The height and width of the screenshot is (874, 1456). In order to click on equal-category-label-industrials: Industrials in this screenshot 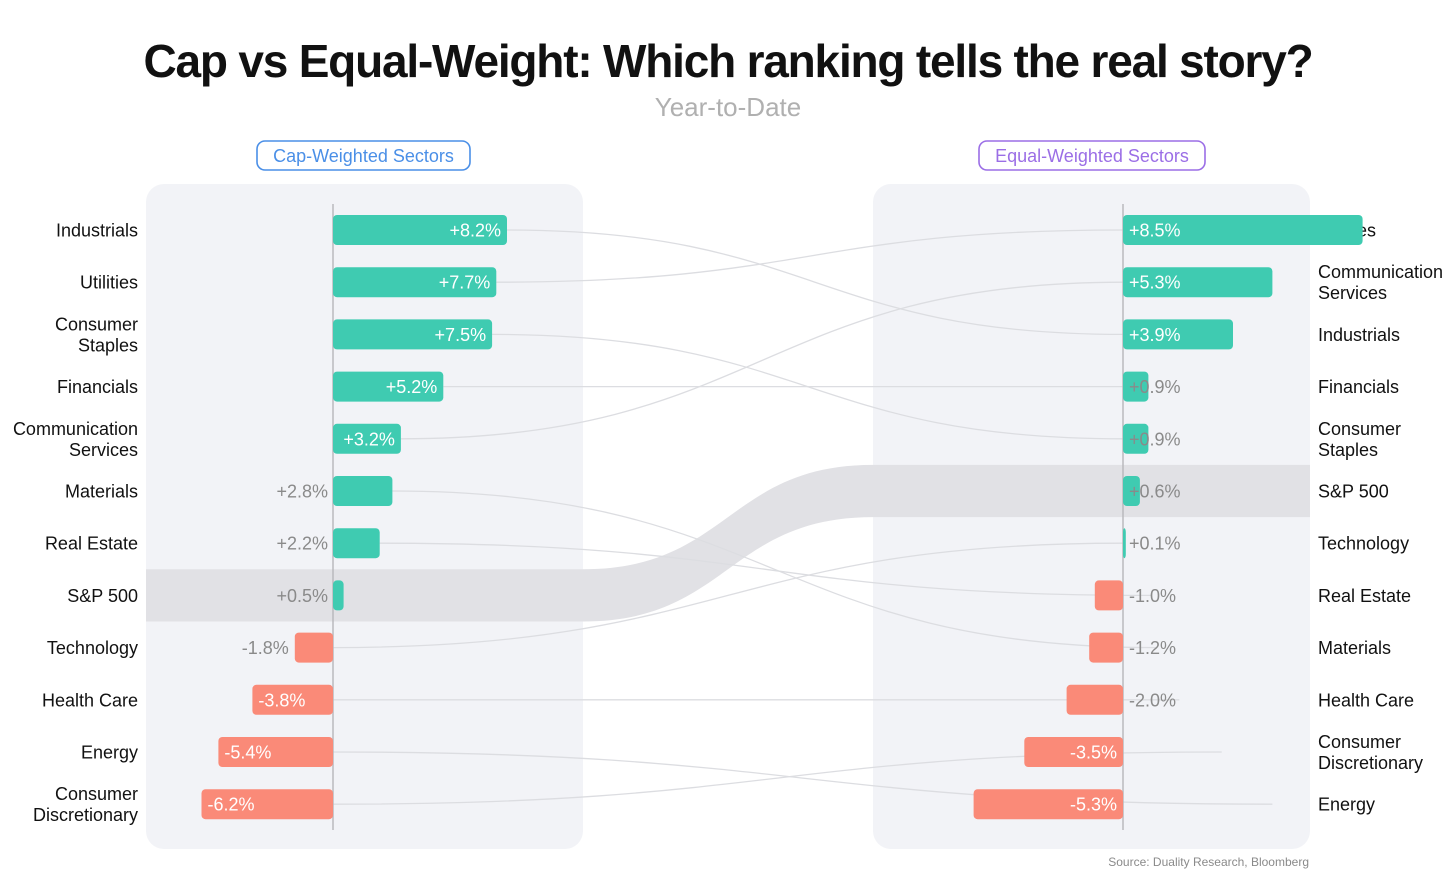, I will do `click(1359, 335)`.